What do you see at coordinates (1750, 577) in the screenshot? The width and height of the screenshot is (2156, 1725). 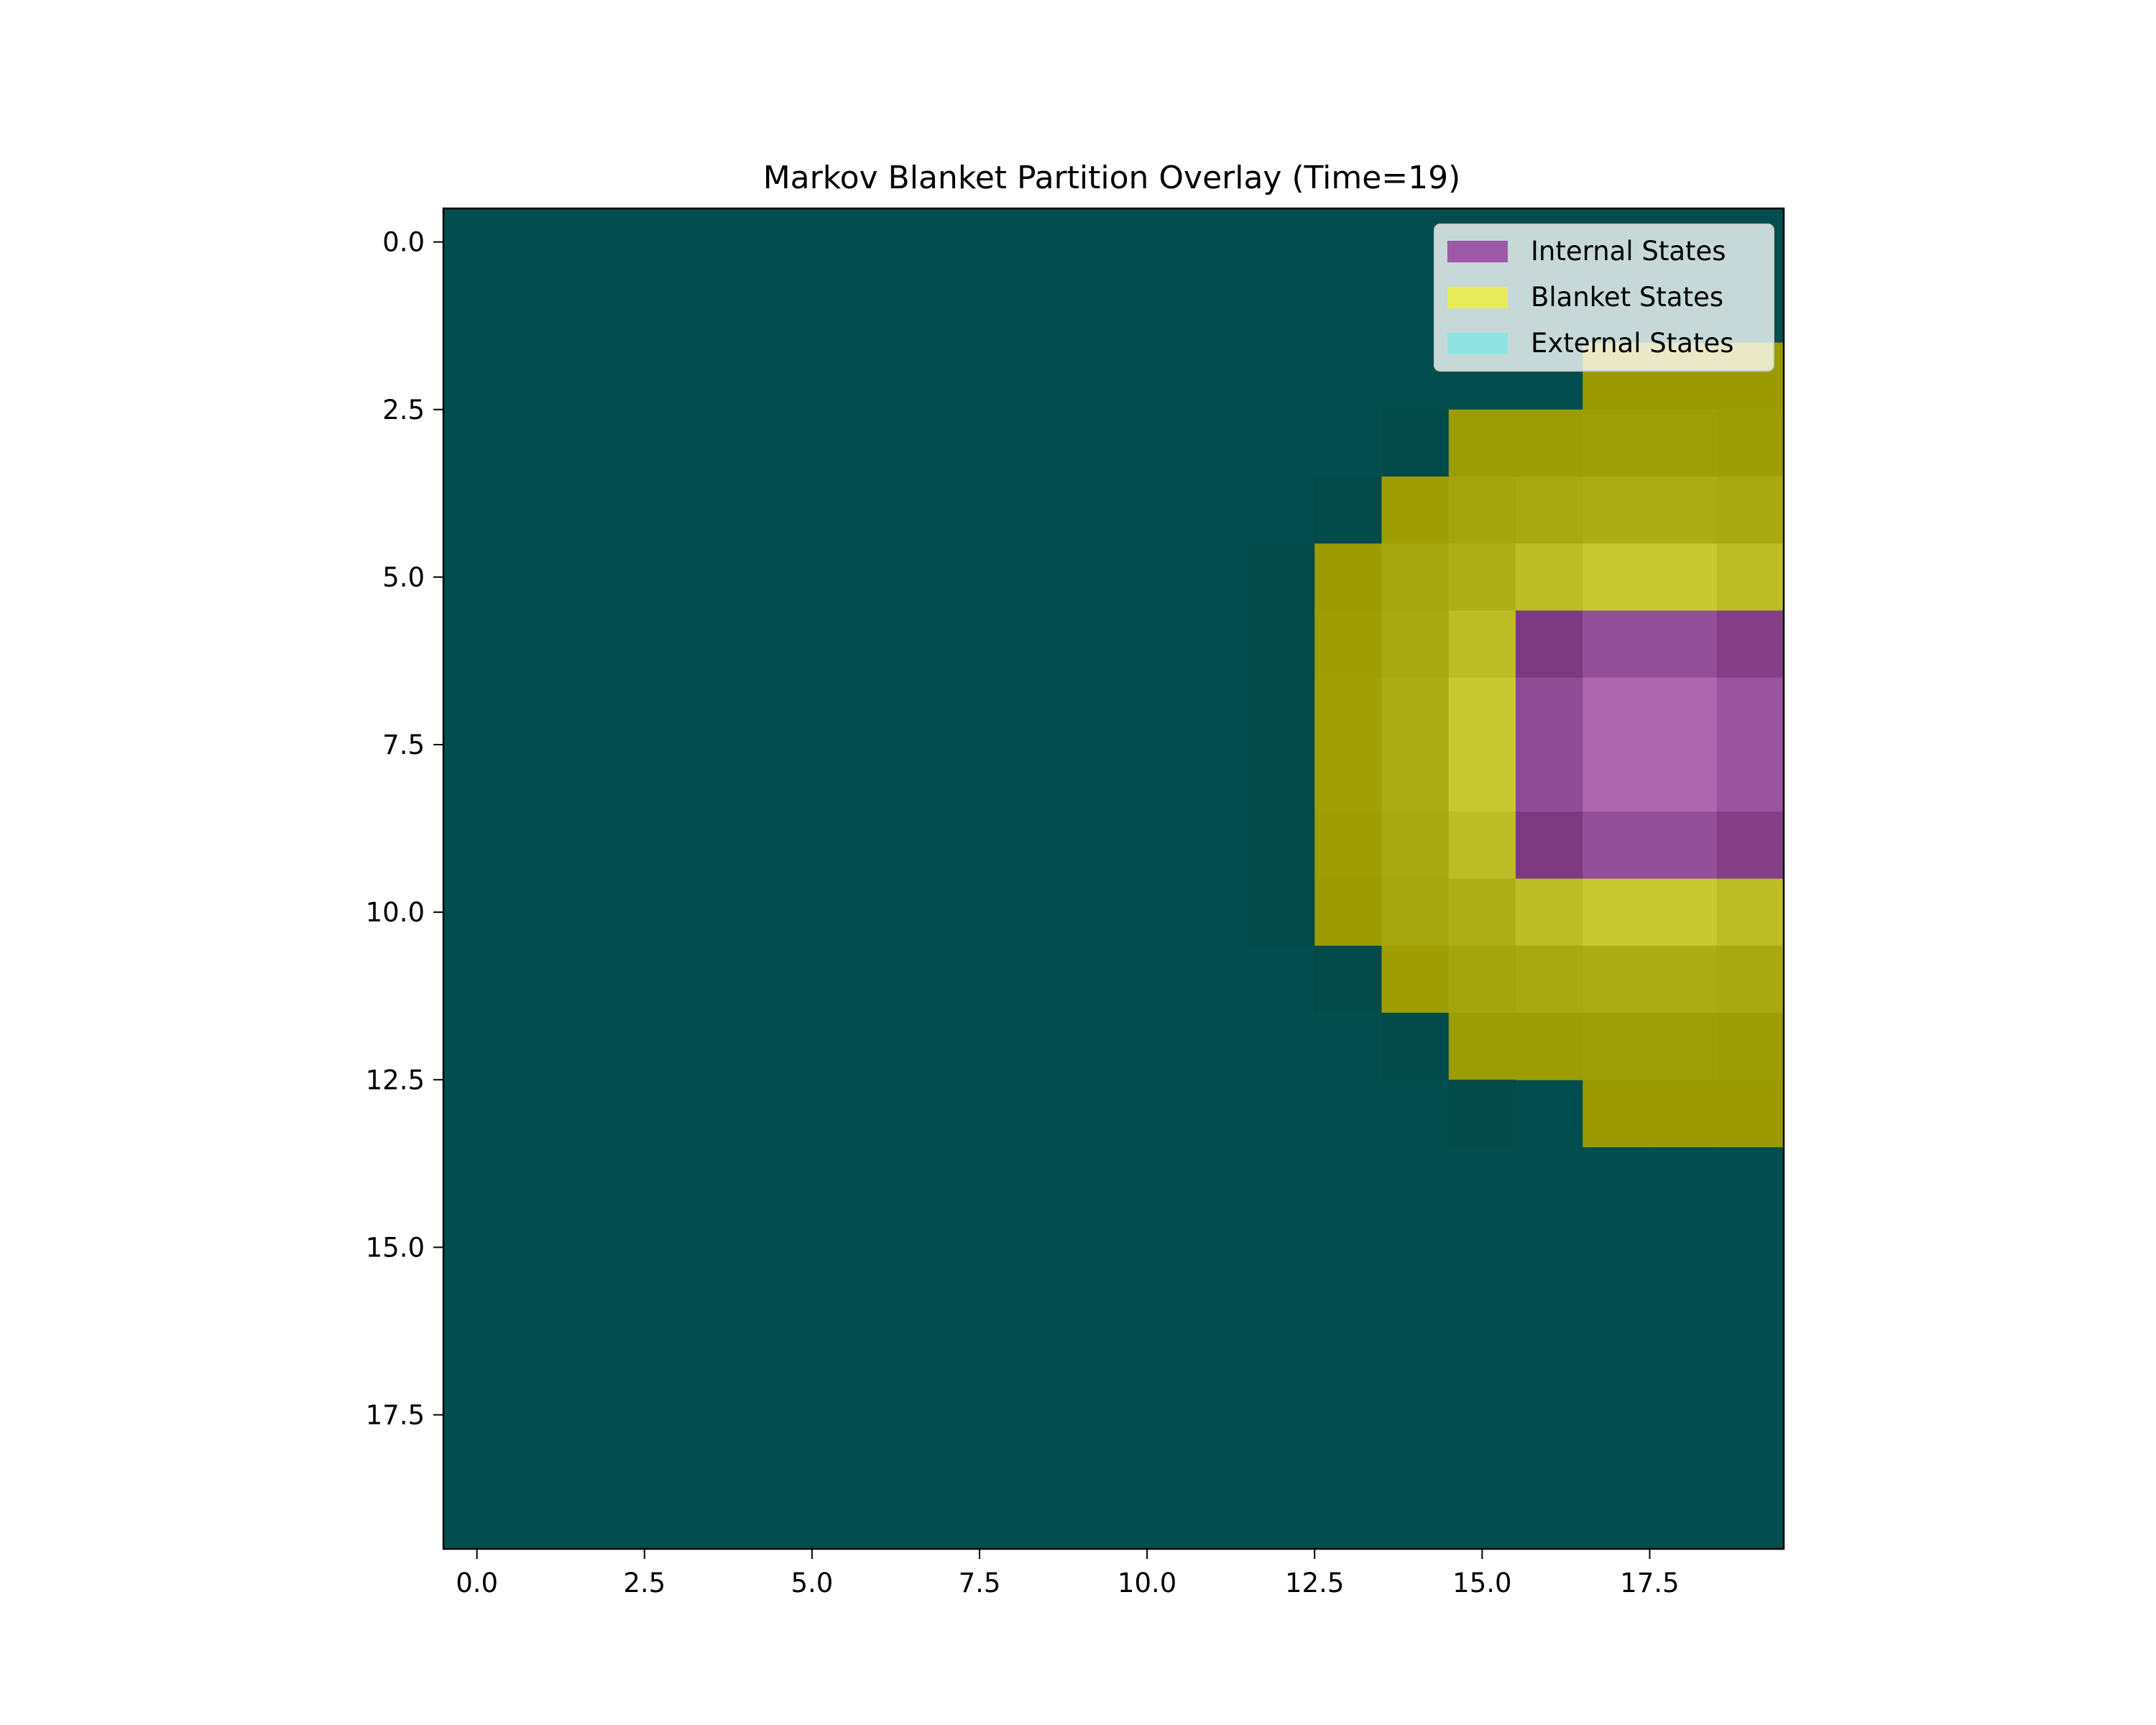 I see `heatmap-cell-blanket-r5-c19` at bounding box center [1750, 577].